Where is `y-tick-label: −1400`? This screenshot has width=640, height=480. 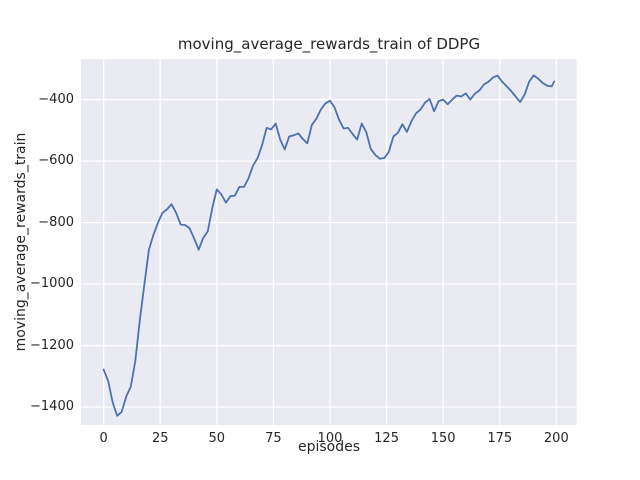 y-tick-label: −1400 is located at coordinates (52, 407).